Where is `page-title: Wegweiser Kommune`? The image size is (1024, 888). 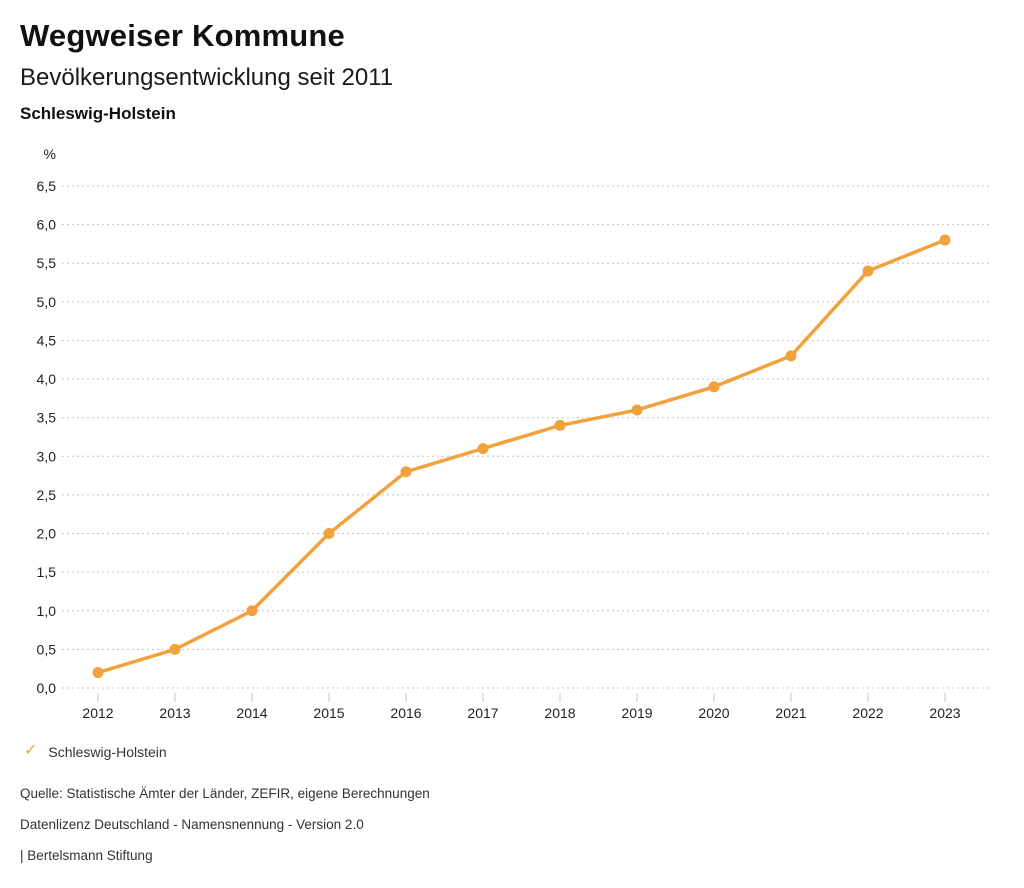
page-title: Wegweiser Kommune is located at coordinates (182, 35).